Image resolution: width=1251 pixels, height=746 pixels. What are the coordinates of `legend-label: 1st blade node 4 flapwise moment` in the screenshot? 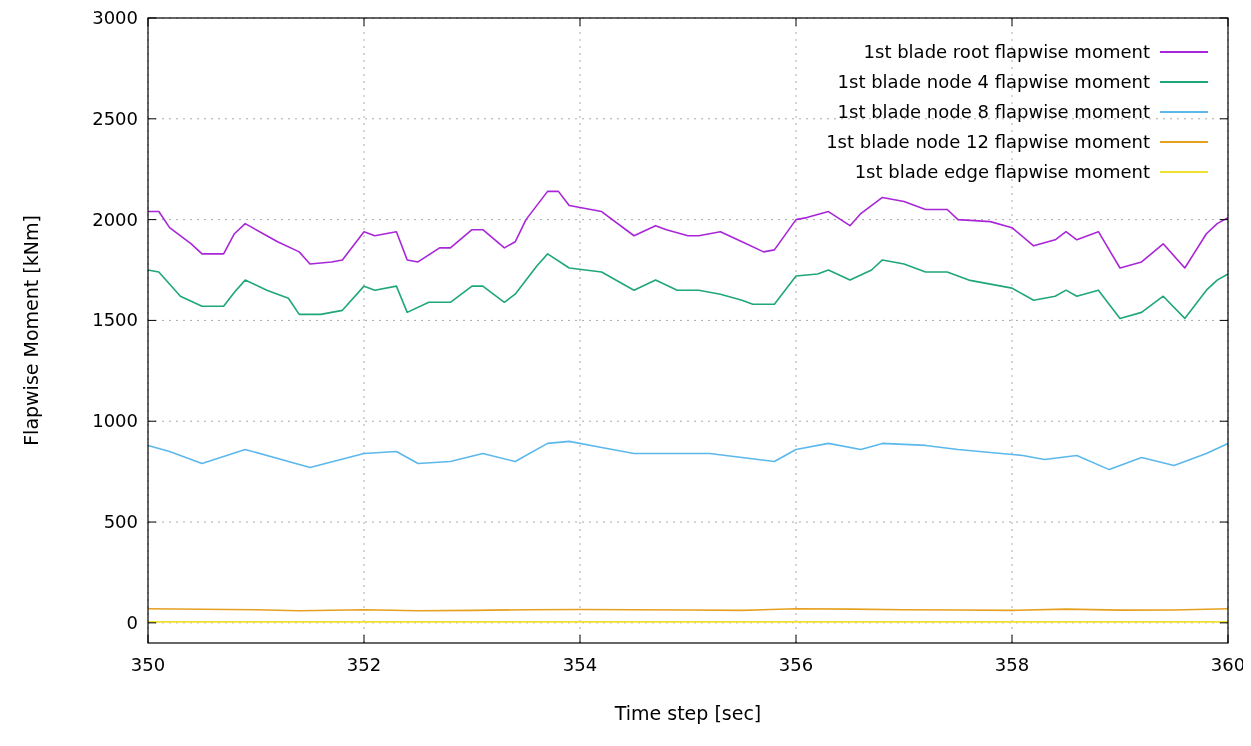 It's located at (993, 81).